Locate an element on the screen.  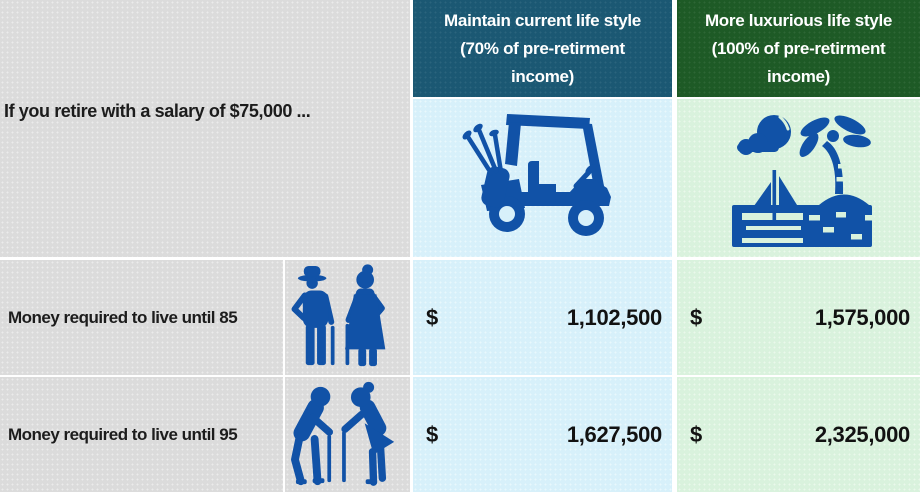
row-label-until-95: Money required to live until 95 is located at coordinates (141, 434).